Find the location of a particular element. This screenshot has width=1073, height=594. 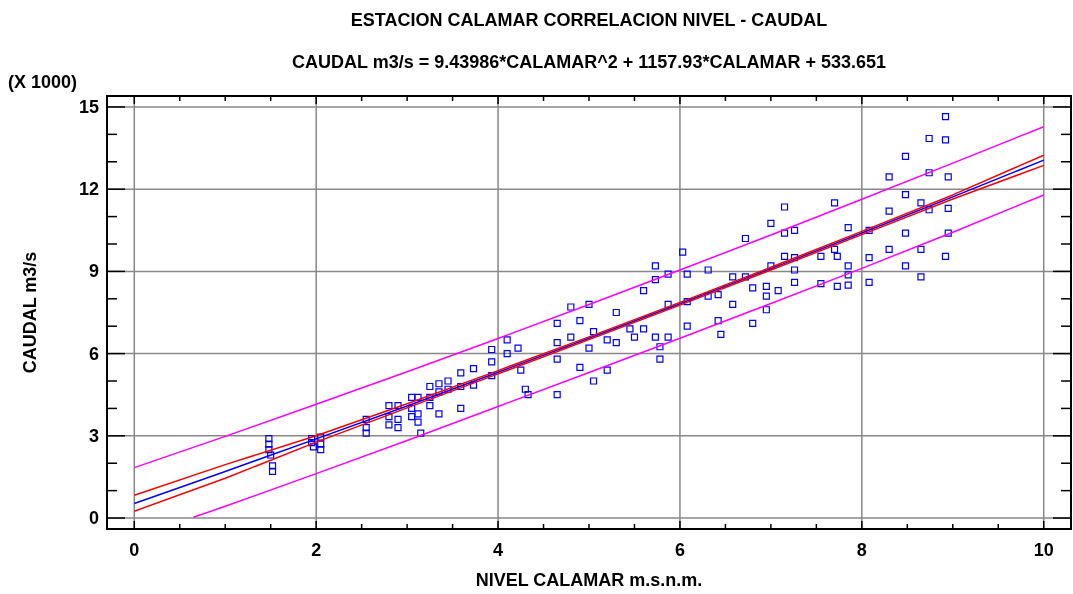

chart-title: ESTACION CALAMAR CORRELACION NIVEL - CAUDAL is located at coordinates (589, 20).